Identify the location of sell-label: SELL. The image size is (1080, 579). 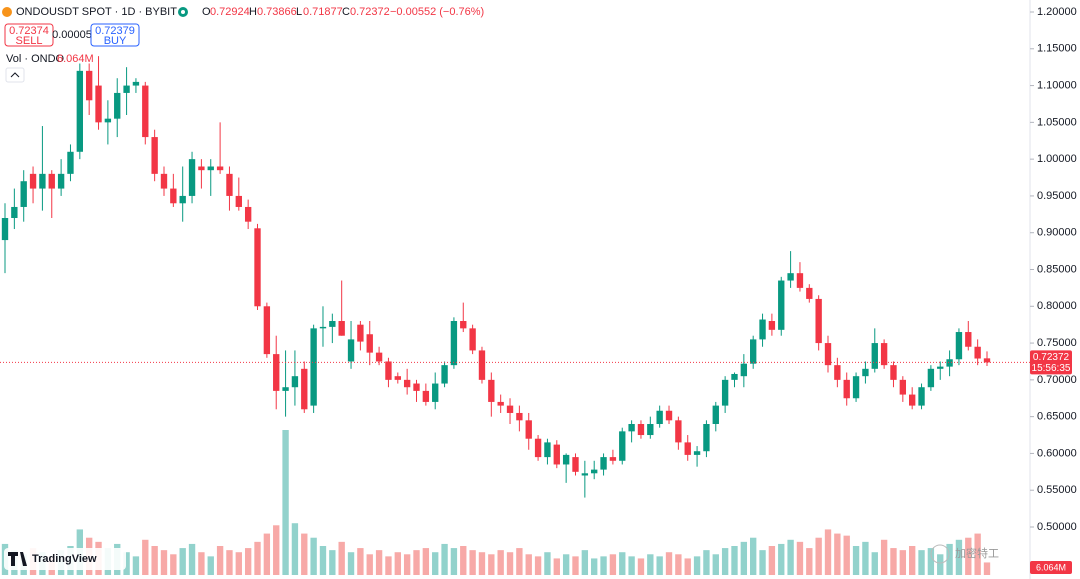
(29, 41).